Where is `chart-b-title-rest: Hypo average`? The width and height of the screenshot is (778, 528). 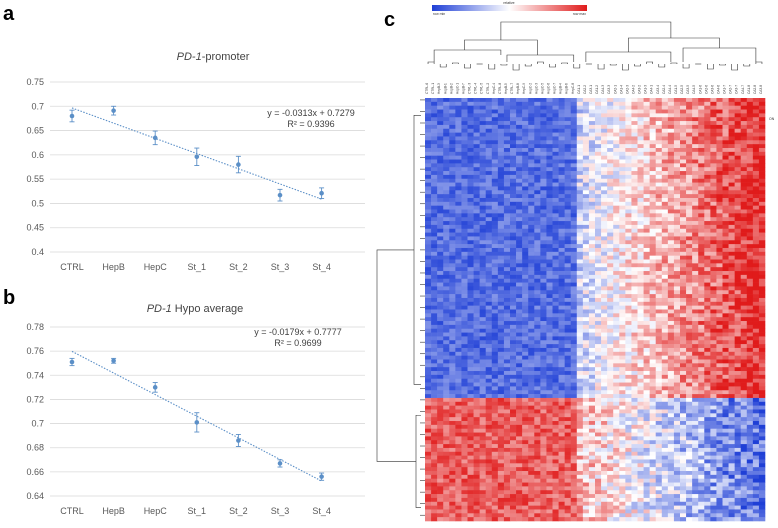
chart-b-title-rest: Hypo average is located at coordinates (208, 309).